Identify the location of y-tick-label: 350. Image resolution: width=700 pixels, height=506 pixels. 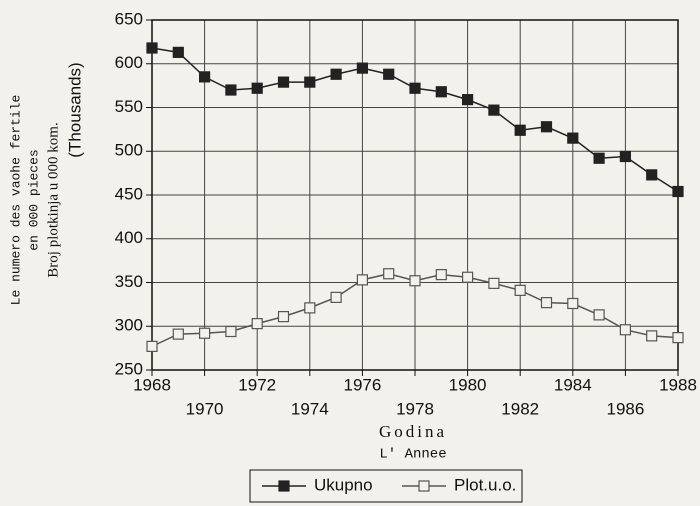
(129, 281).